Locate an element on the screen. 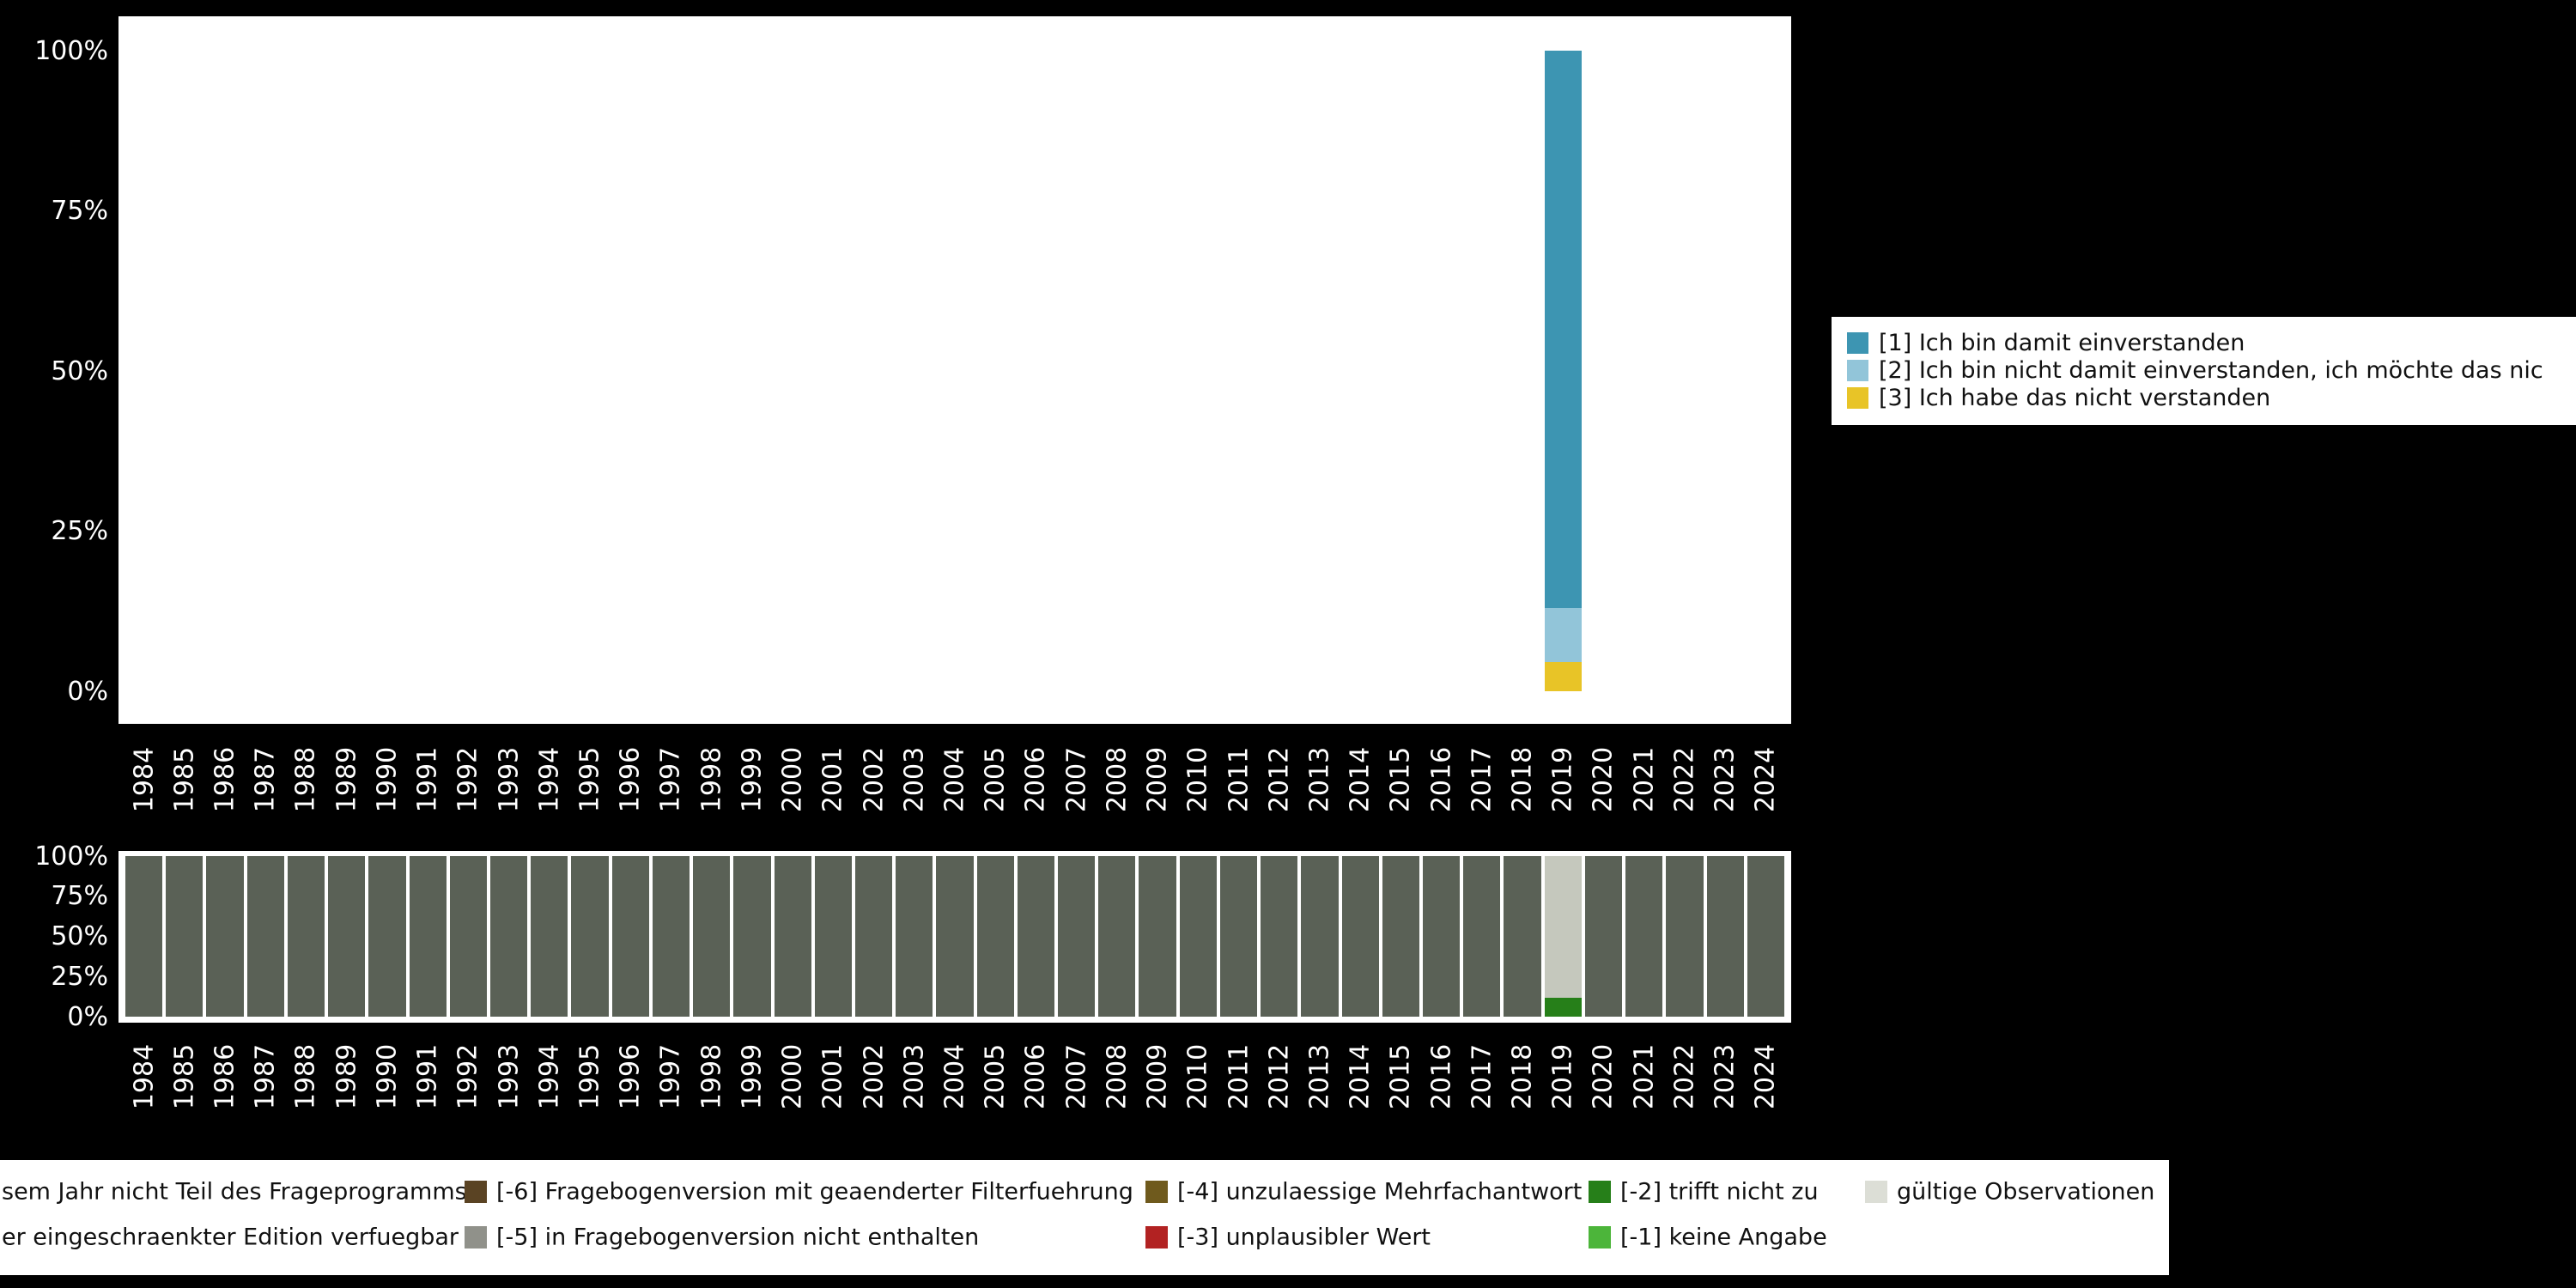 The height and width of the screenshot is (1288, 2576). x-tick-label: 2013 is located at coordinates (1319, 779).